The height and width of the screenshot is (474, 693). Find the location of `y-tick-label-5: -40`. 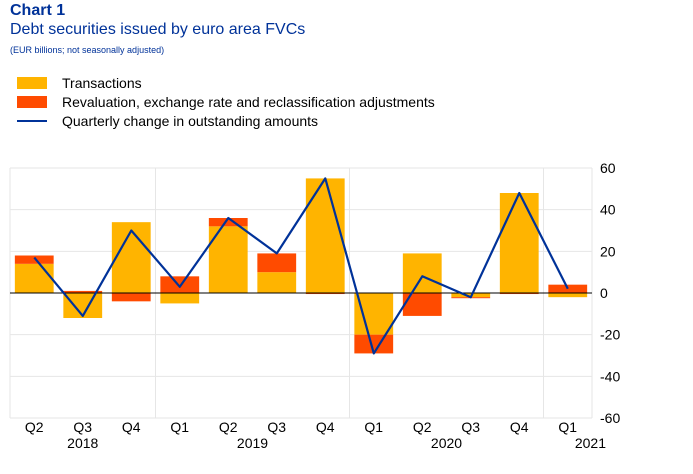

y-tick-label-5: -40 is located at coordinates (610, 376).